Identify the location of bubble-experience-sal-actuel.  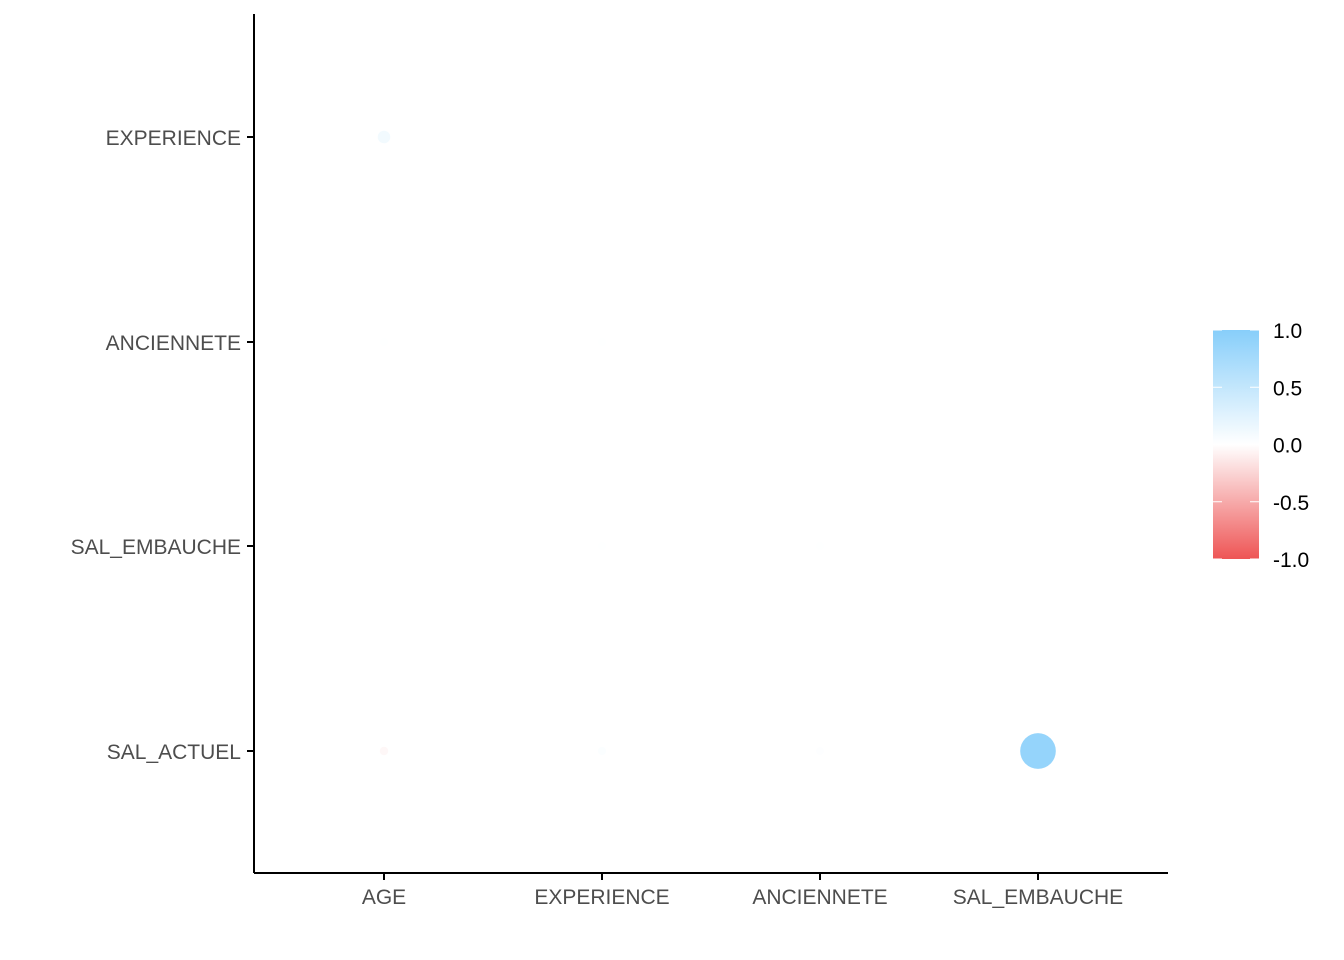
(602, 751).